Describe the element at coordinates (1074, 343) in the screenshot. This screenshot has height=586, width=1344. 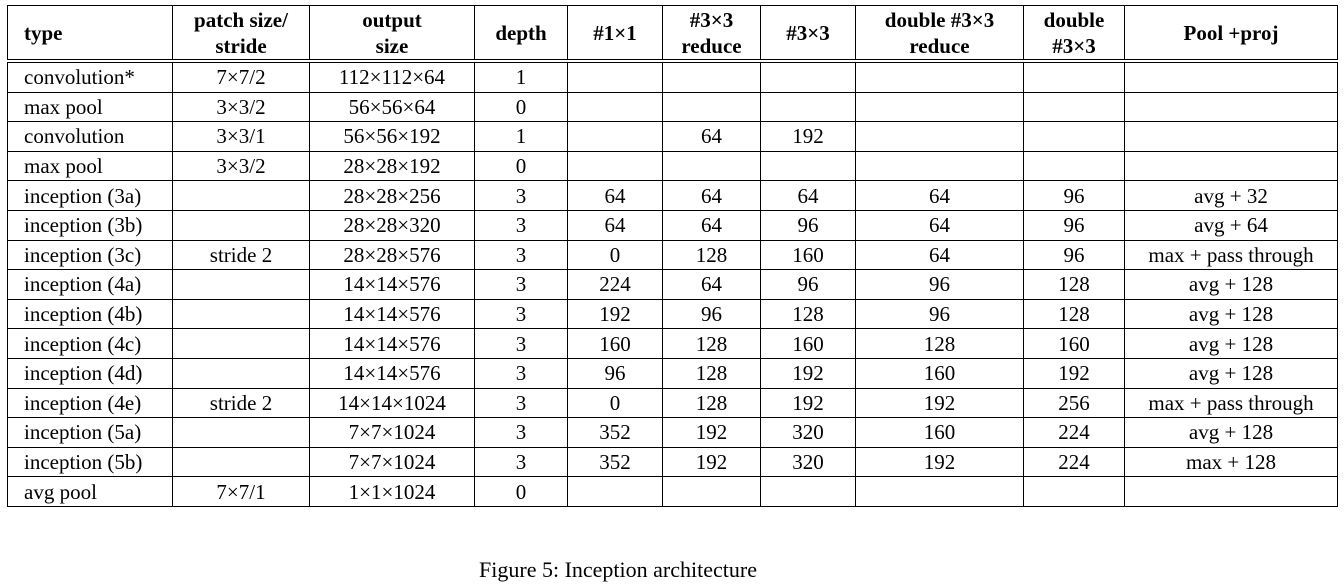
I see `table-cell-double-3x3: 160` at that location.